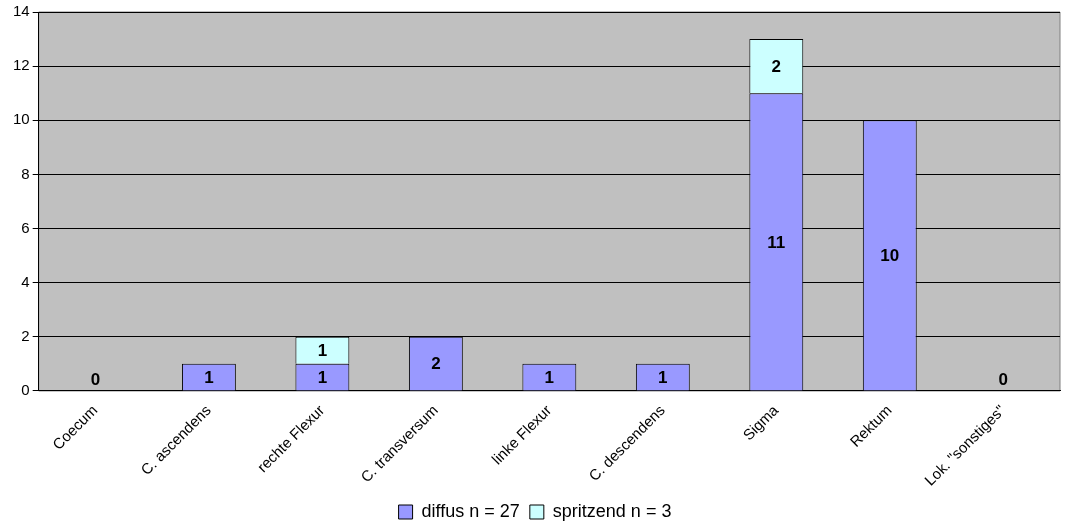 This screenshot has width=1090, height=531. Describe the element at coordinates (25, 281) in the screenshot. I see `y-tick-label: 4` at that location.